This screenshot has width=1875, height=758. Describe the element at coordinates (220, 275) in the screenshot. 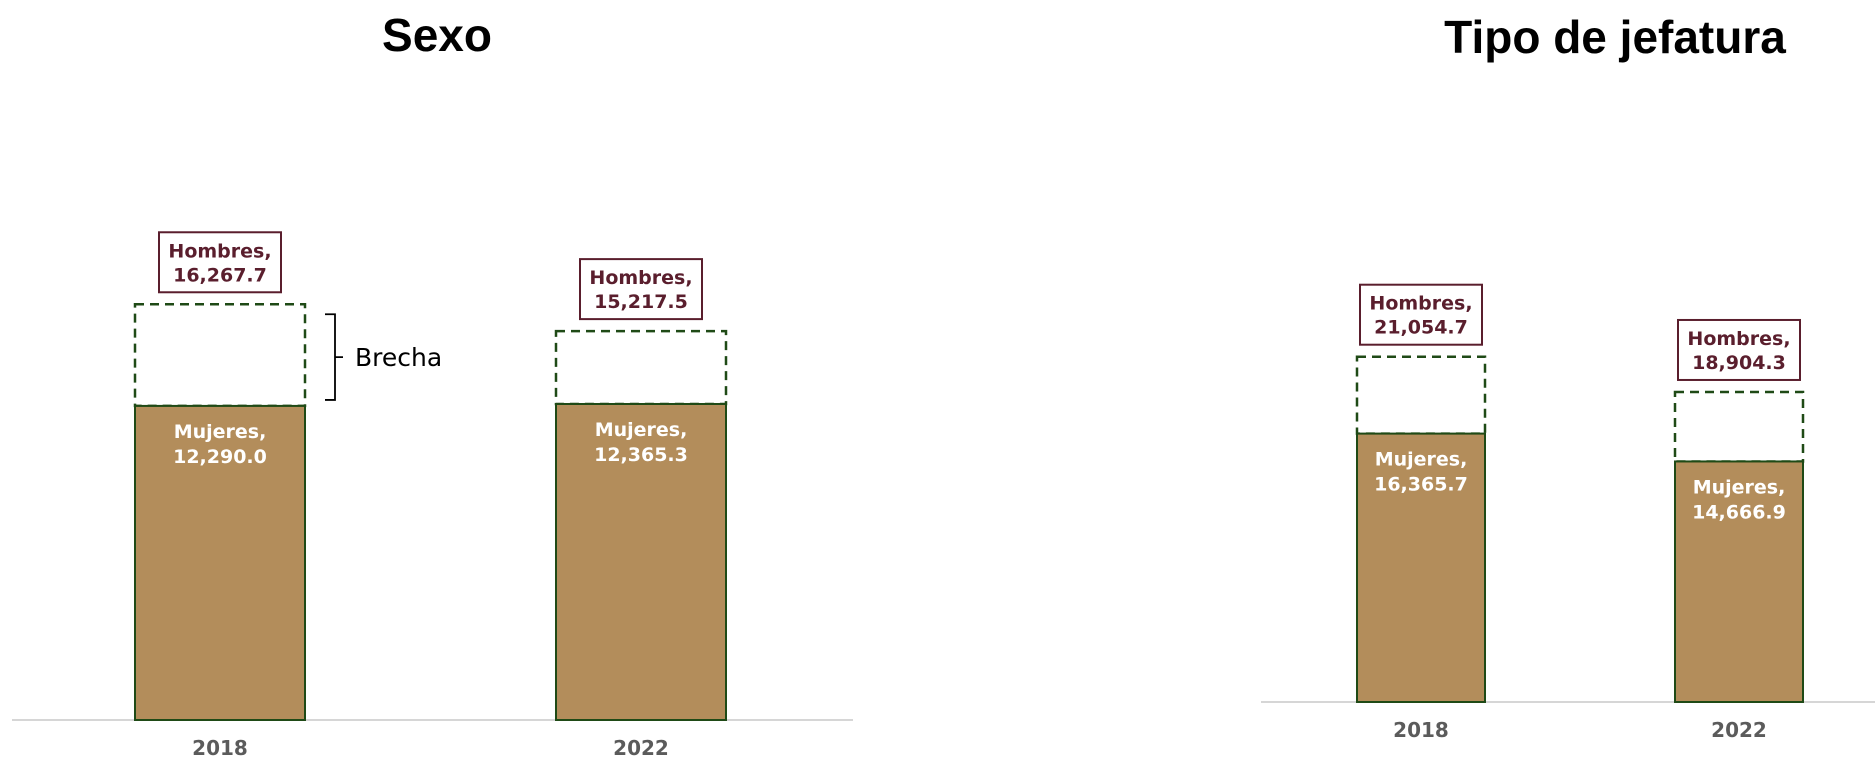

I see `data-label-hombres-value-2018: 16,267.7` at that location.